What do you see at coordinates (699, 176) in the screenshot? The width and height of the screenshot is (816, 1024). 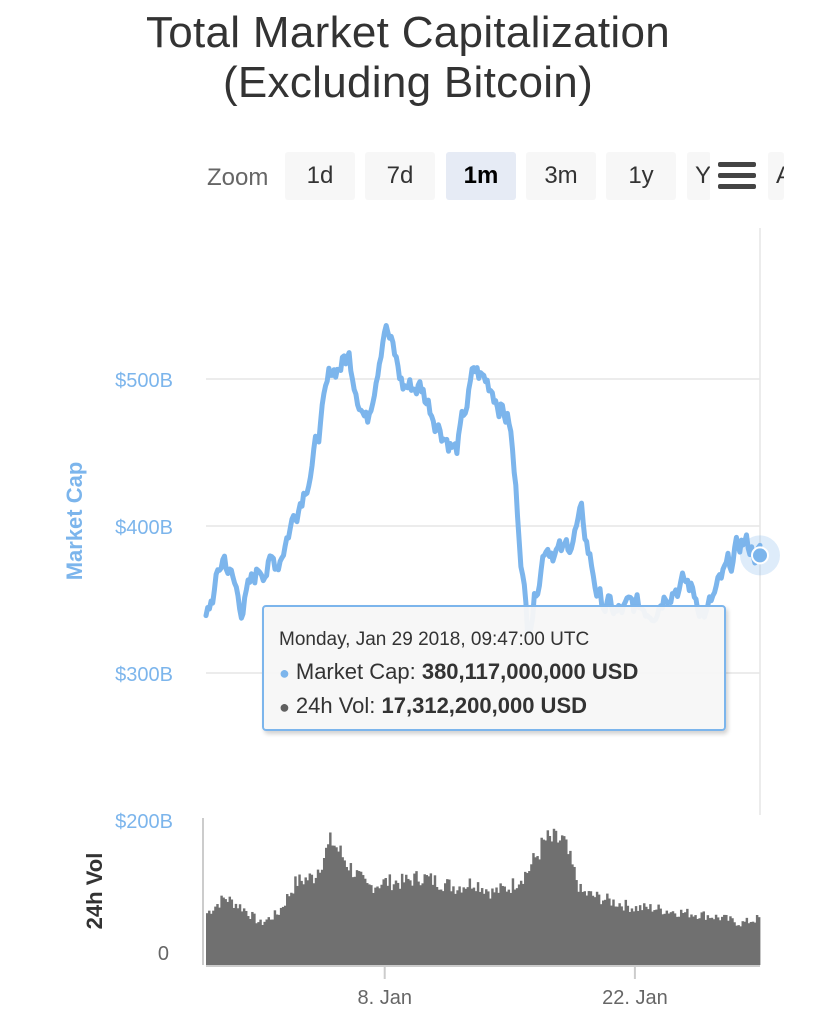 I see `zoom-button-ytd: Y` at bounding box center [699, 176].